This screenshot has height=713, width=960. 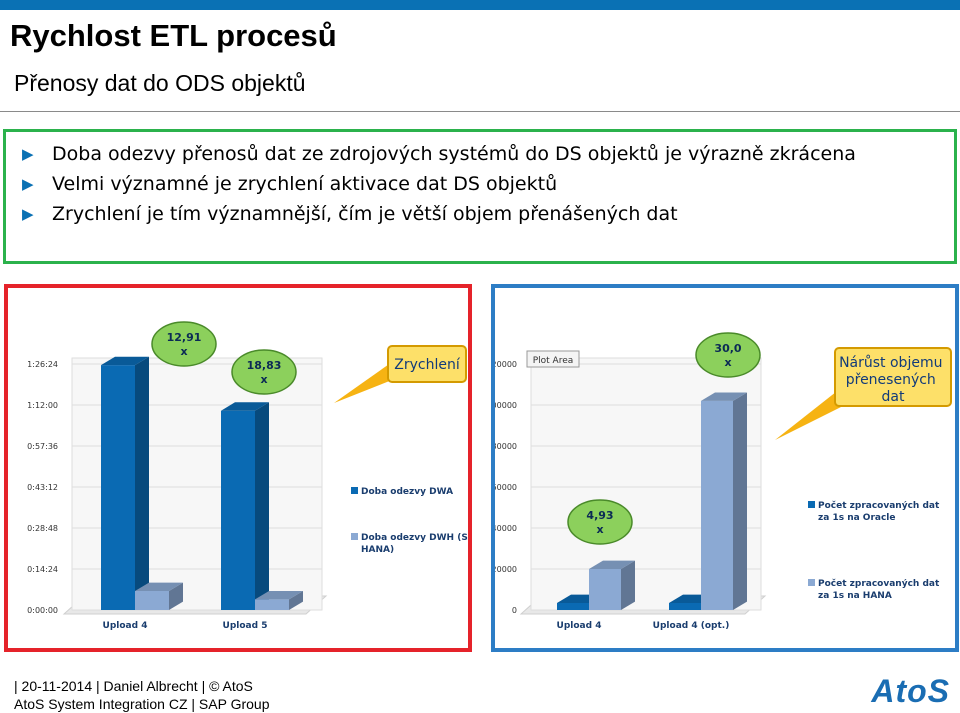 I want to click on footer-line-2: AtoS System Integration CZ | SAP Group, so click(x=142, y=704).